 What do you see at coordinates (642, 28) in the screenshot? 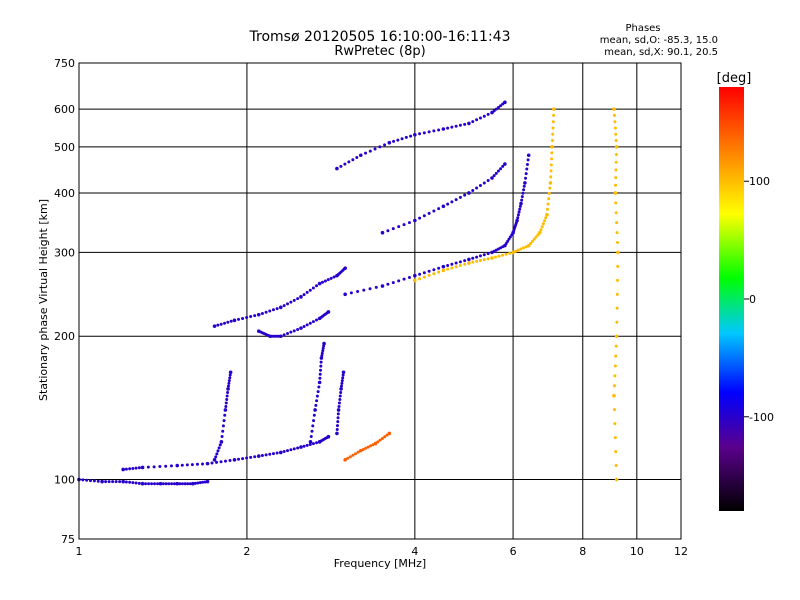
I see `phases-heading: Phases` at bounding box center [642, 28].